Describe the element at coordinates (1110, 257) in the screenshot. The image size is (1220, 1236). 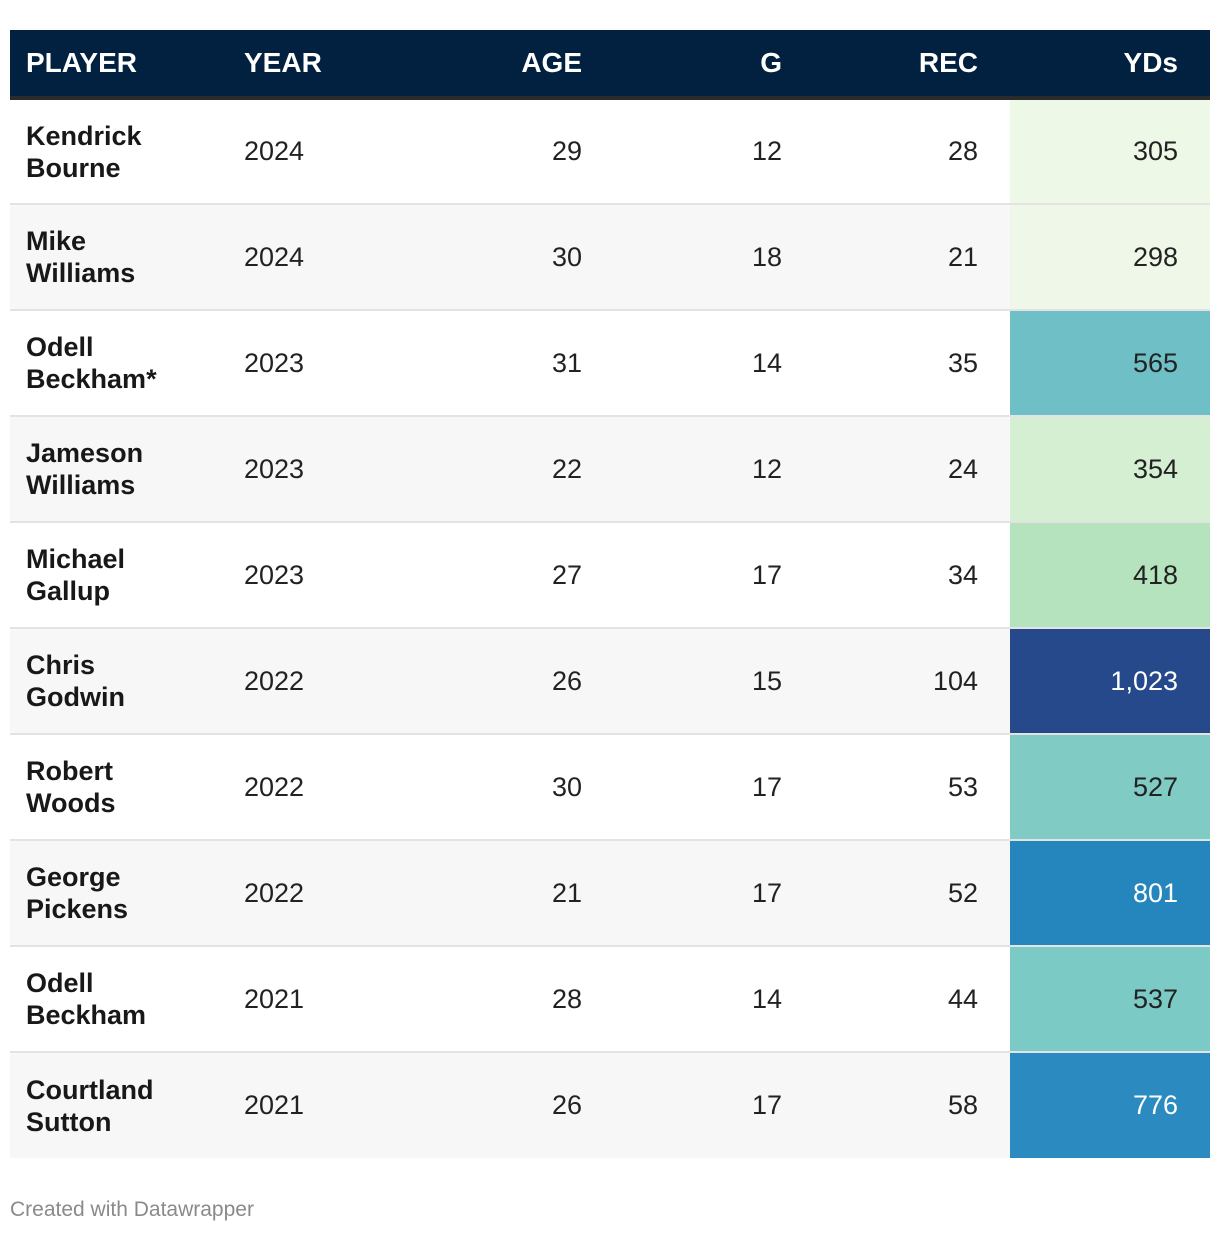
I see `yards-cell: 298` at that location.